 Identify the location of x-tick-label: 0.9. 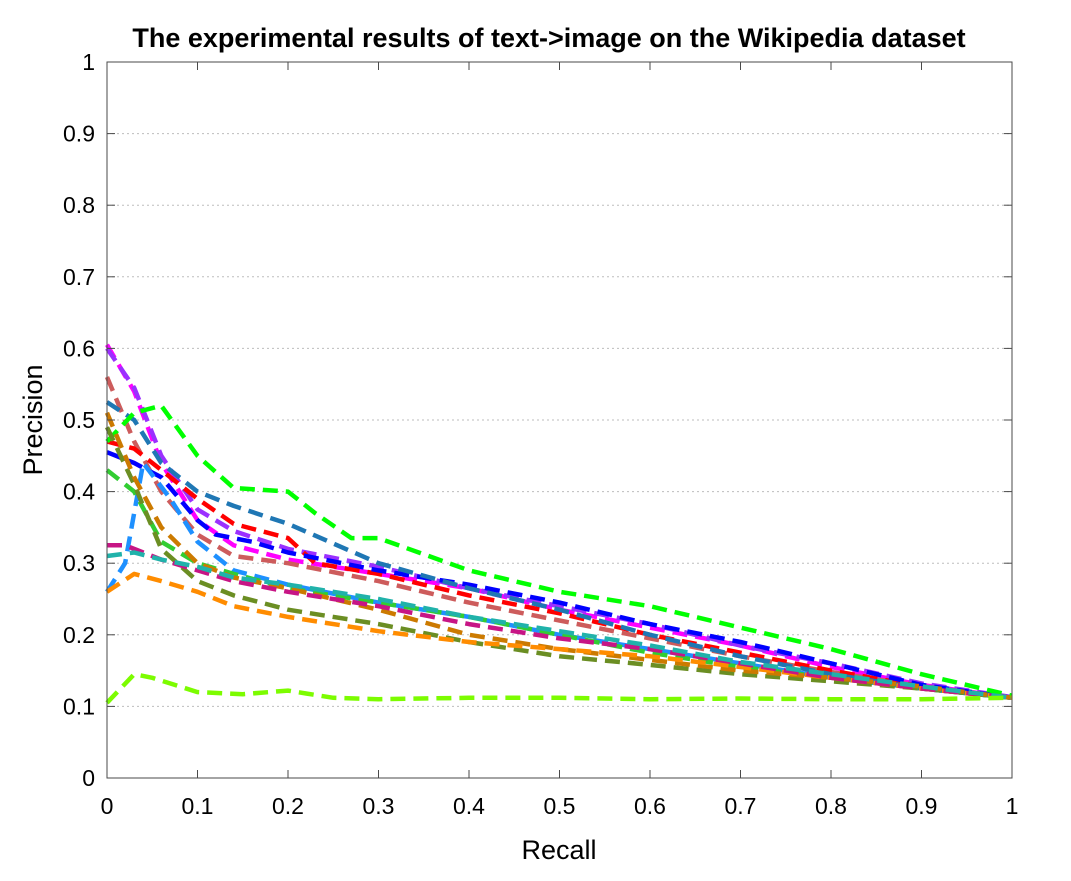
(922, 806).